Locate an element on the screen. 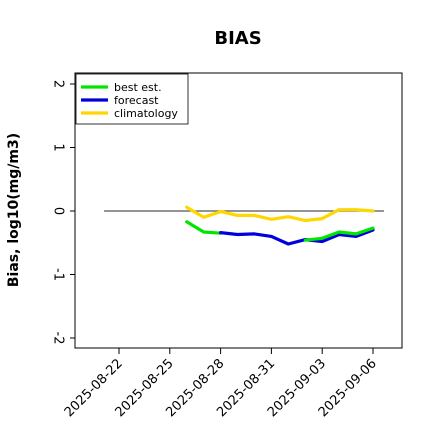 The height and width of the screenshot is (445, 440). y-axis-label: Bias, log10(mg/m3) is located at coordinates (14, 210).